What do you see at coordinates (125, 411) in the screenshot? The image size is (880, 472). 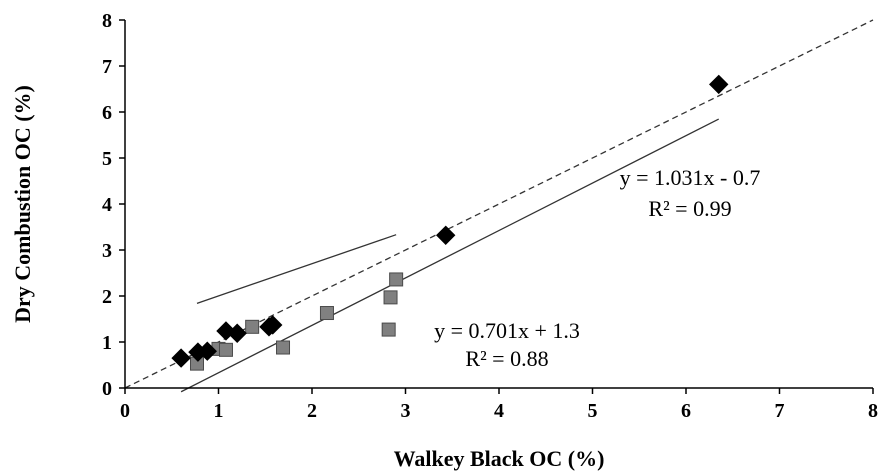 I see `x-tick-label: 0` at bounding box center [125, 411].